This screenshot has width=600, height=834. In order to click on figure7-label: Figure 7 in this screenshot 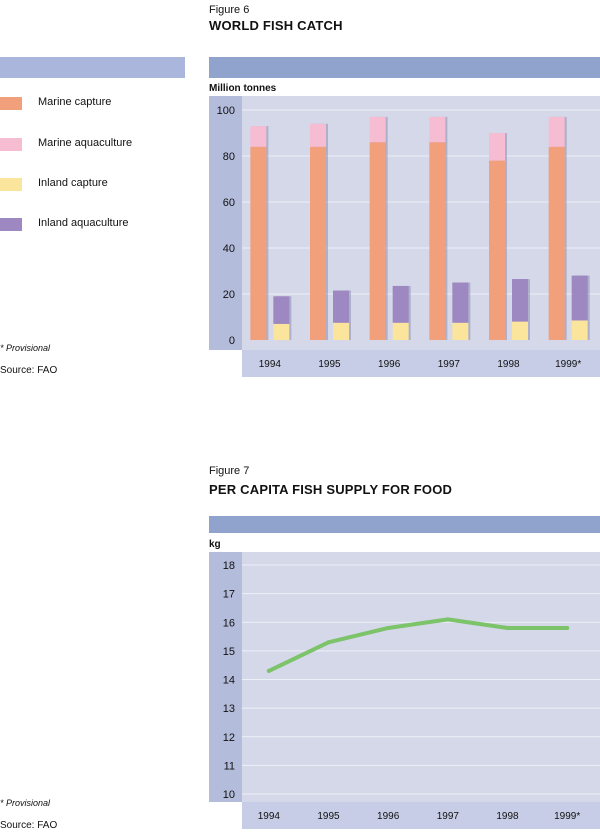, I will do `click(229, 471)`.